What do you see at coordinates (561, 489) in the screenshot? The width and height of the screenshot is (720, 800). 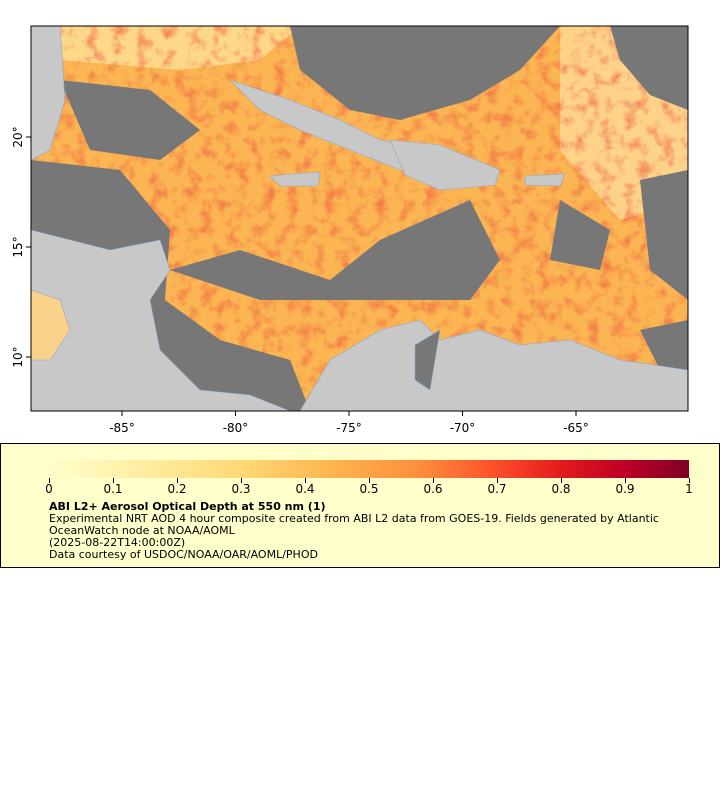 I see `colorbar-tick-label: 0.8` at bounding box center [561, 489].